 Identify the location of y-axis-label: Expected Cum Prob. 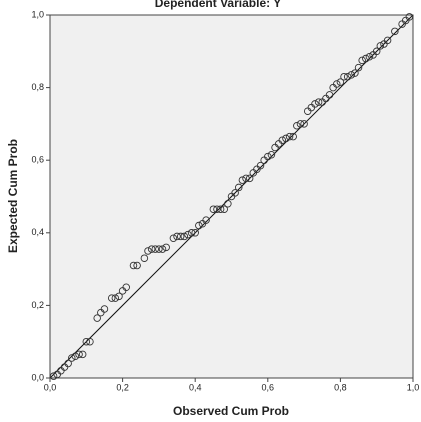
(13, 196).